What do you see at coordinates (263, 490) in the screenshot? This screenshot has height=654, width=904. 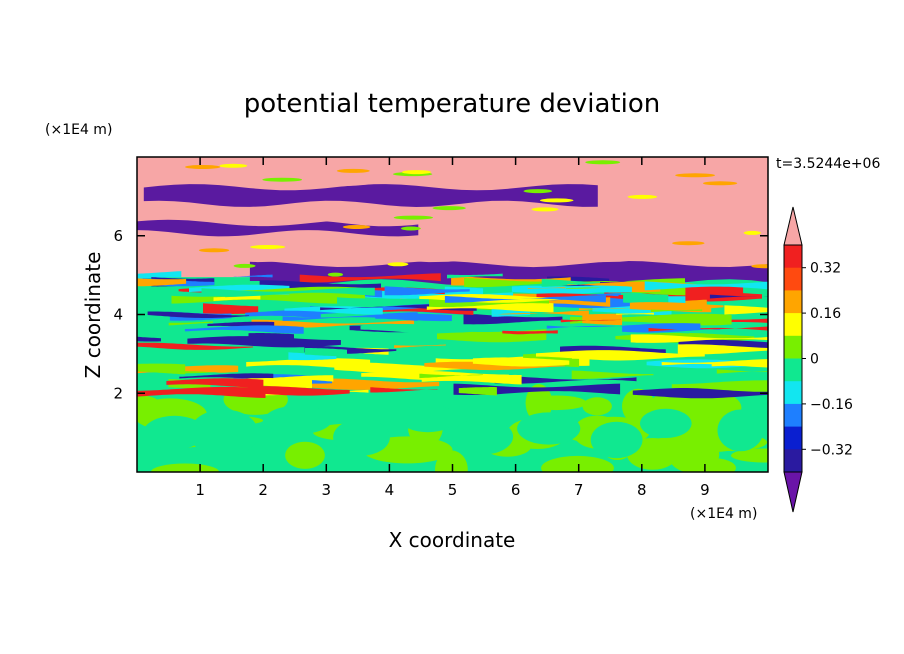 I see `x-tick-label: 2` at bounding box center [263, 490].